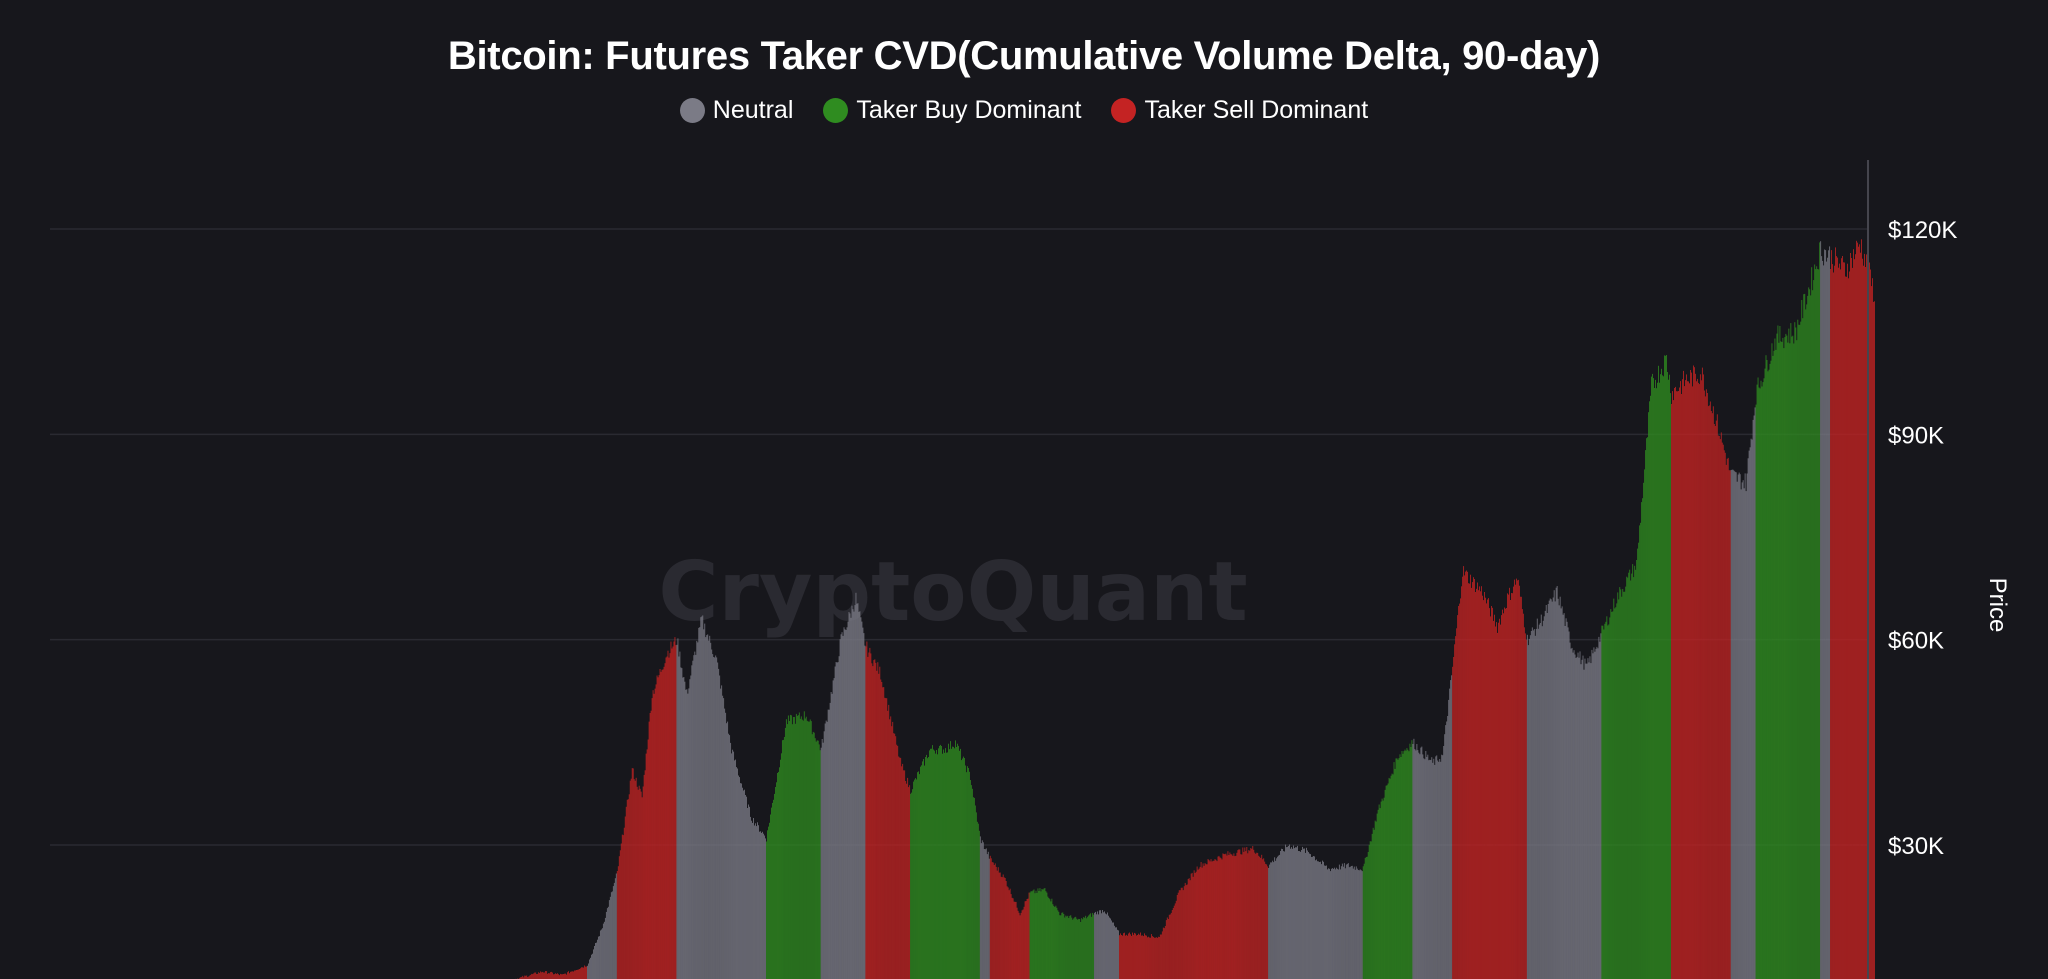 The height and width of the screenshot is (979, 2048). Describe the element at coordinates (1239, 110) in the screenshot. I see `legend-item-sell: Taker Sell Dominant` at that location.